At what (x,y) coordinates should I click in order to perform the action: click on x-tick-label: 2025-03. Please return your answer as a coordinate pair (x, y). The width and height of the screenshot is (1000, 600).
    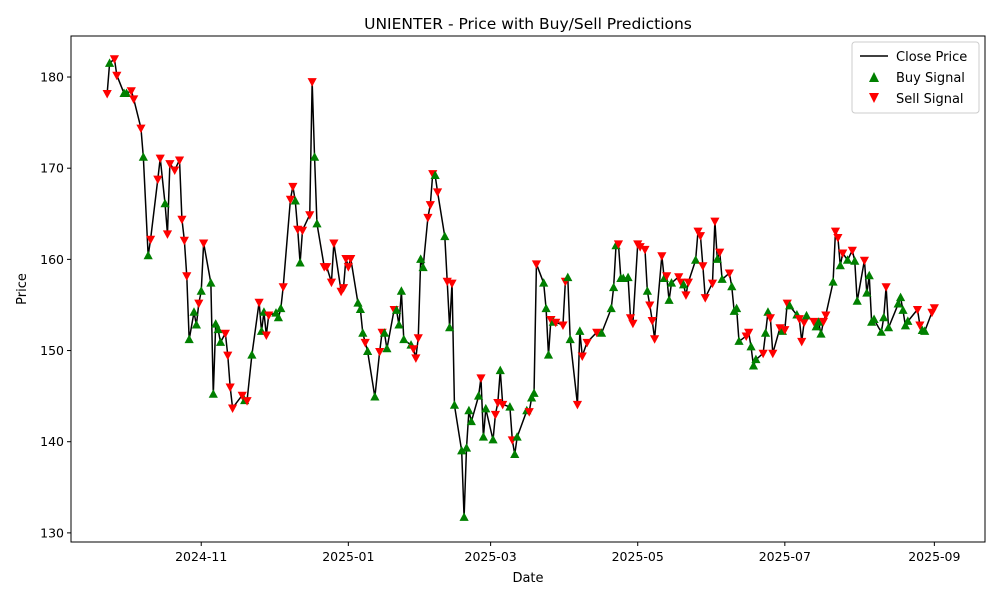
    Looking at the image, I should click on (491, 556).